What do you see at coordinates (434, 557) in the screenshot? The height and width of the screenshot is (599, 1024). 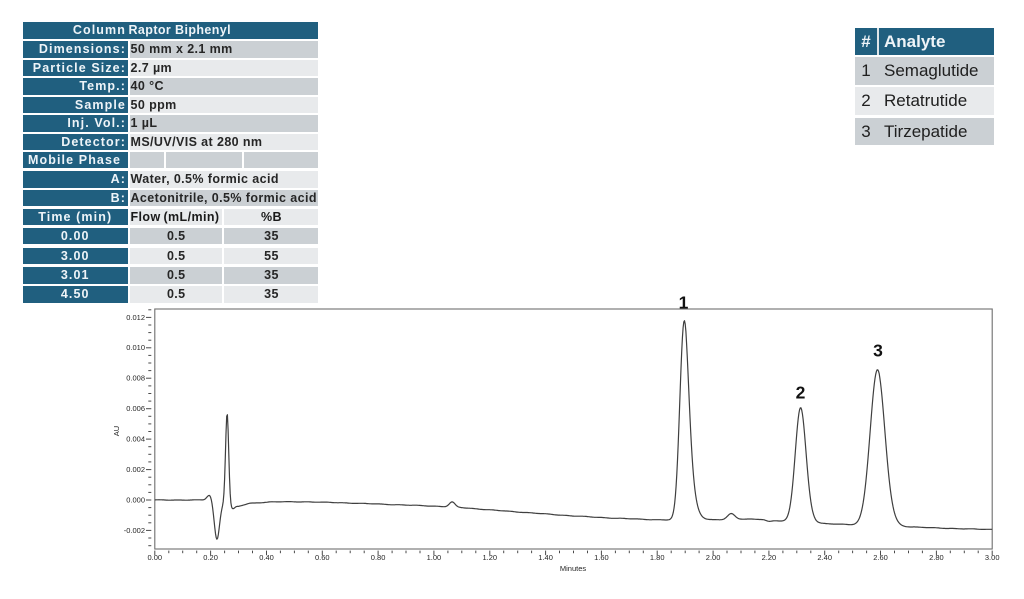 I see `svg-text: 1.00` at bounding box center [434, 557].